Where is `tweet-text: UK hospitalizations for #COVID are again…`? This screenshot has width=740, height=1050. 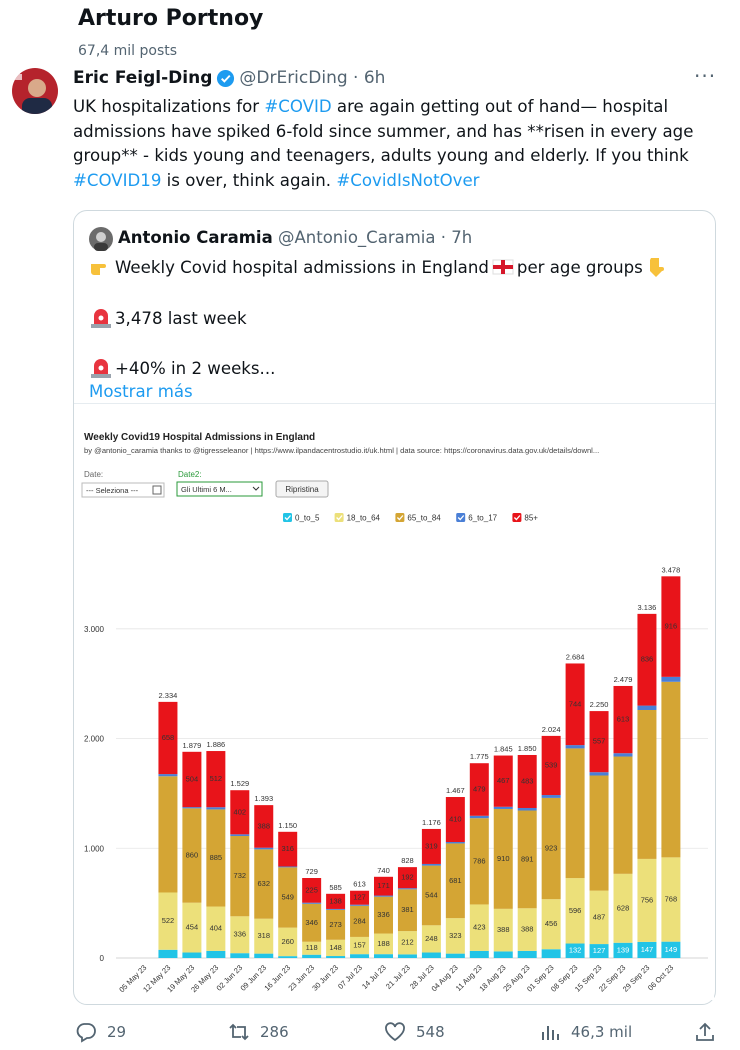 tweet-text: UK hospitalizations for #COVID are again… is located at coordinates (393, 144).